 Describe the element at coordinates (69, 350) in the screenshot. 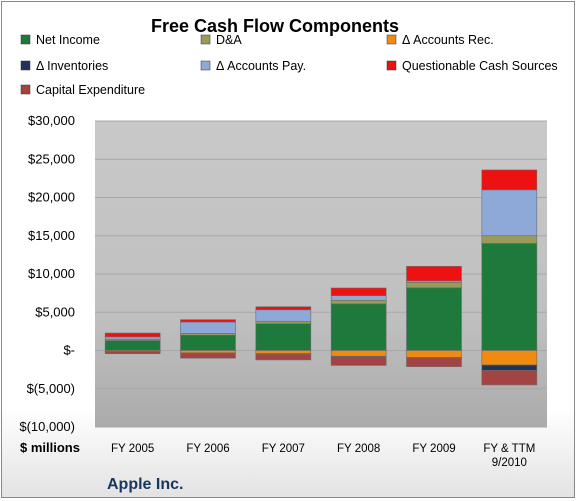

I see `y-tick-label: $-` at that location.